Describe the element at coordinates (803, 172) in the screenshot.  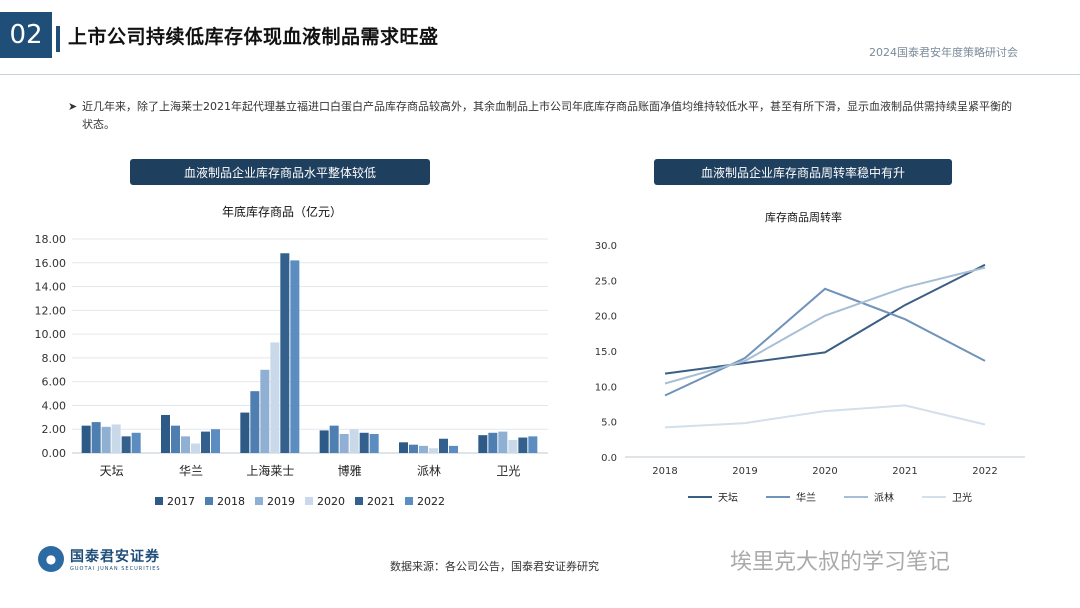
I see `right-chart-pill: 血液制品企业库存商品周转率稳中有升` at that location.